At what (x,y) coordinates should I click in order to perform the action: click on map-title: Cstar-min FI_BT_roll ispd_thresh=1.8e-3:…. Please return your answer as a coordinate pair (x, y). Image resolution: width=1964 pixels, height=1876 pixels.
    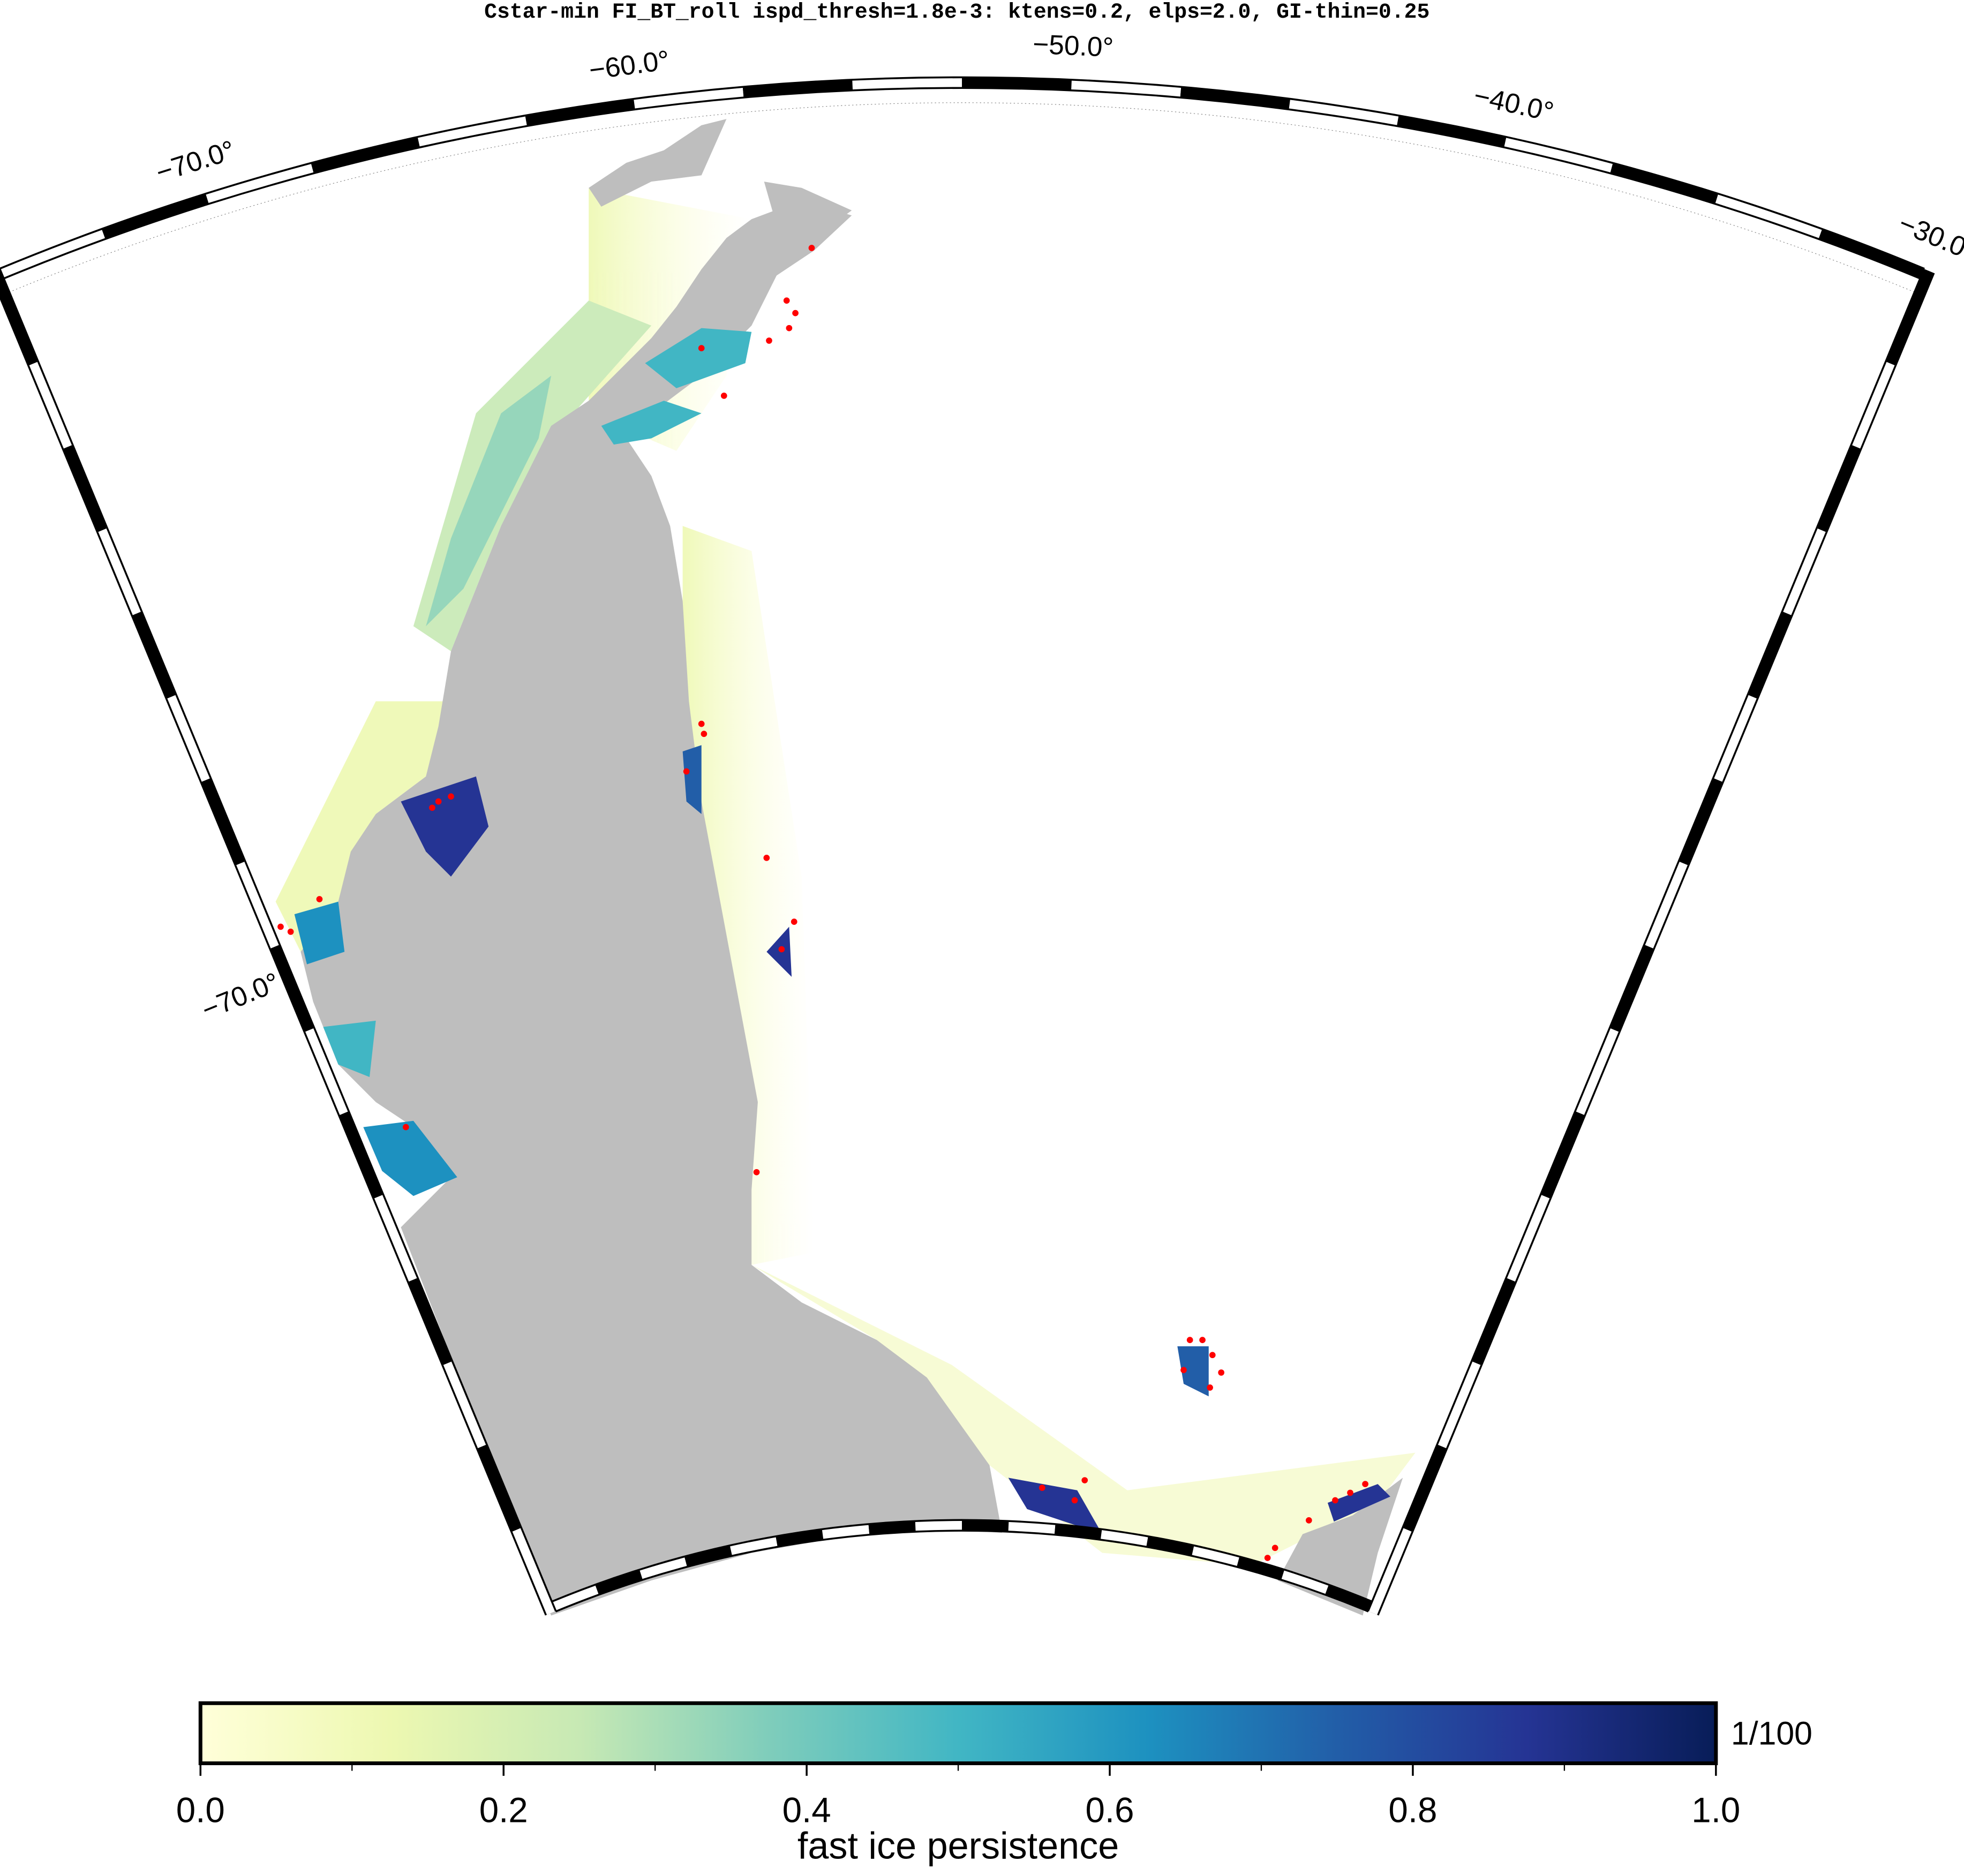
    Looking at the image, I should click on (956, 12).